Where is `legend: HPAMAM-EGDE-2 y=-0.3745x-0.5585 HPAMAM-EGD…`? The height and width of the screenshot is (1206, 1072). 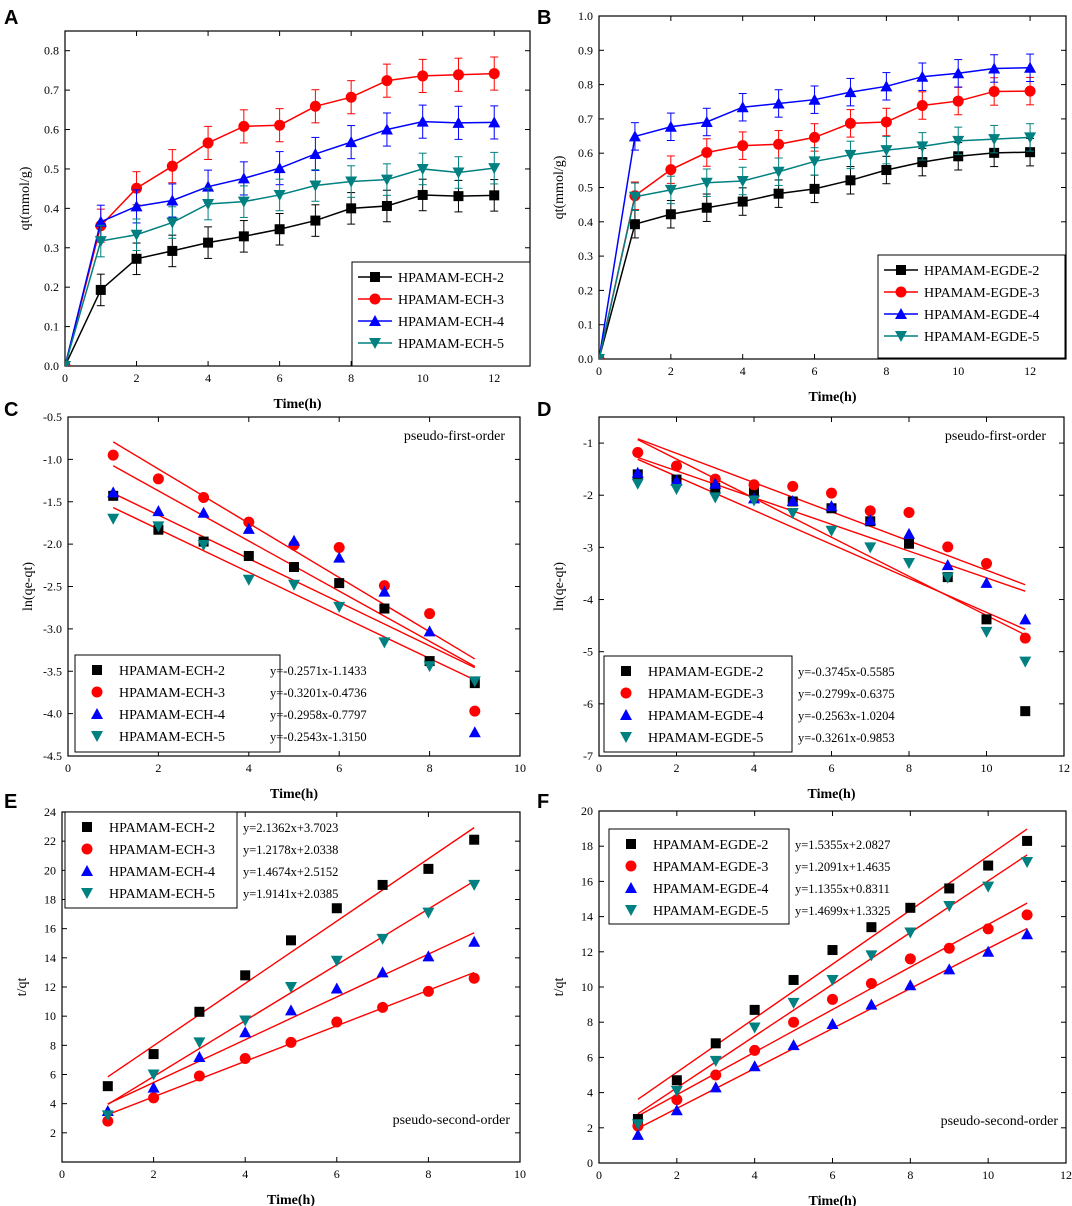 legend: HPAMAM-EGDE-2 y=-0.3745x-0.5585 HPAMAM-EGD… is located at coordinates (749, 704).